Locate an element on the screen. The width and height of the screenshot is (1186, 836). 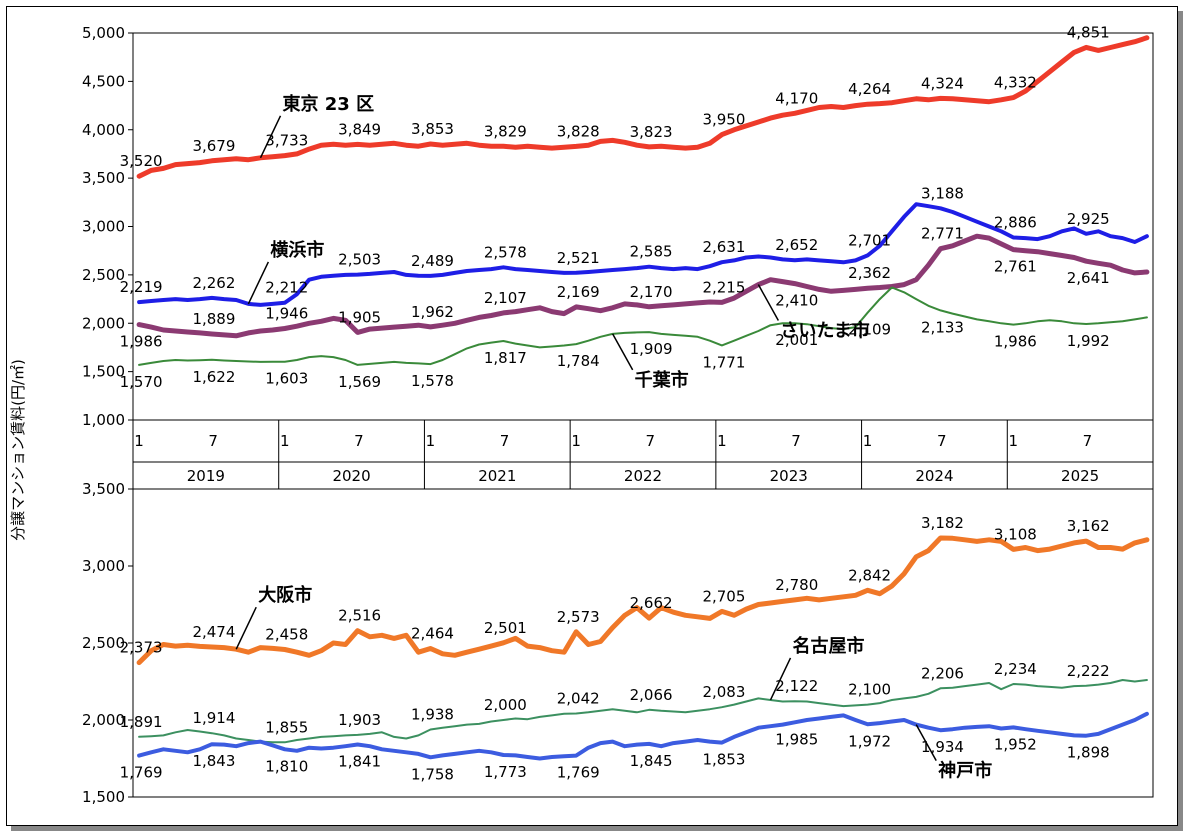
data-label-nagoya: 2,042 is located at coordinates (578, 699).